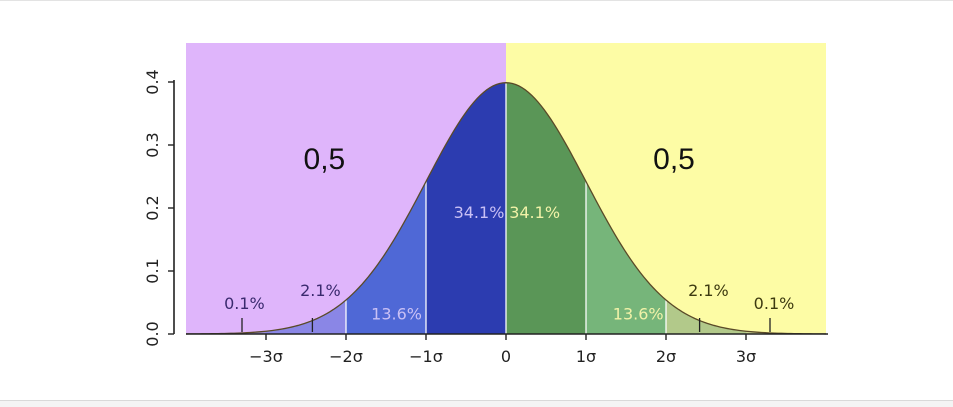 The image size is (953, 407). I want to click on y-tick-label: 0.1, so click(152, 270).